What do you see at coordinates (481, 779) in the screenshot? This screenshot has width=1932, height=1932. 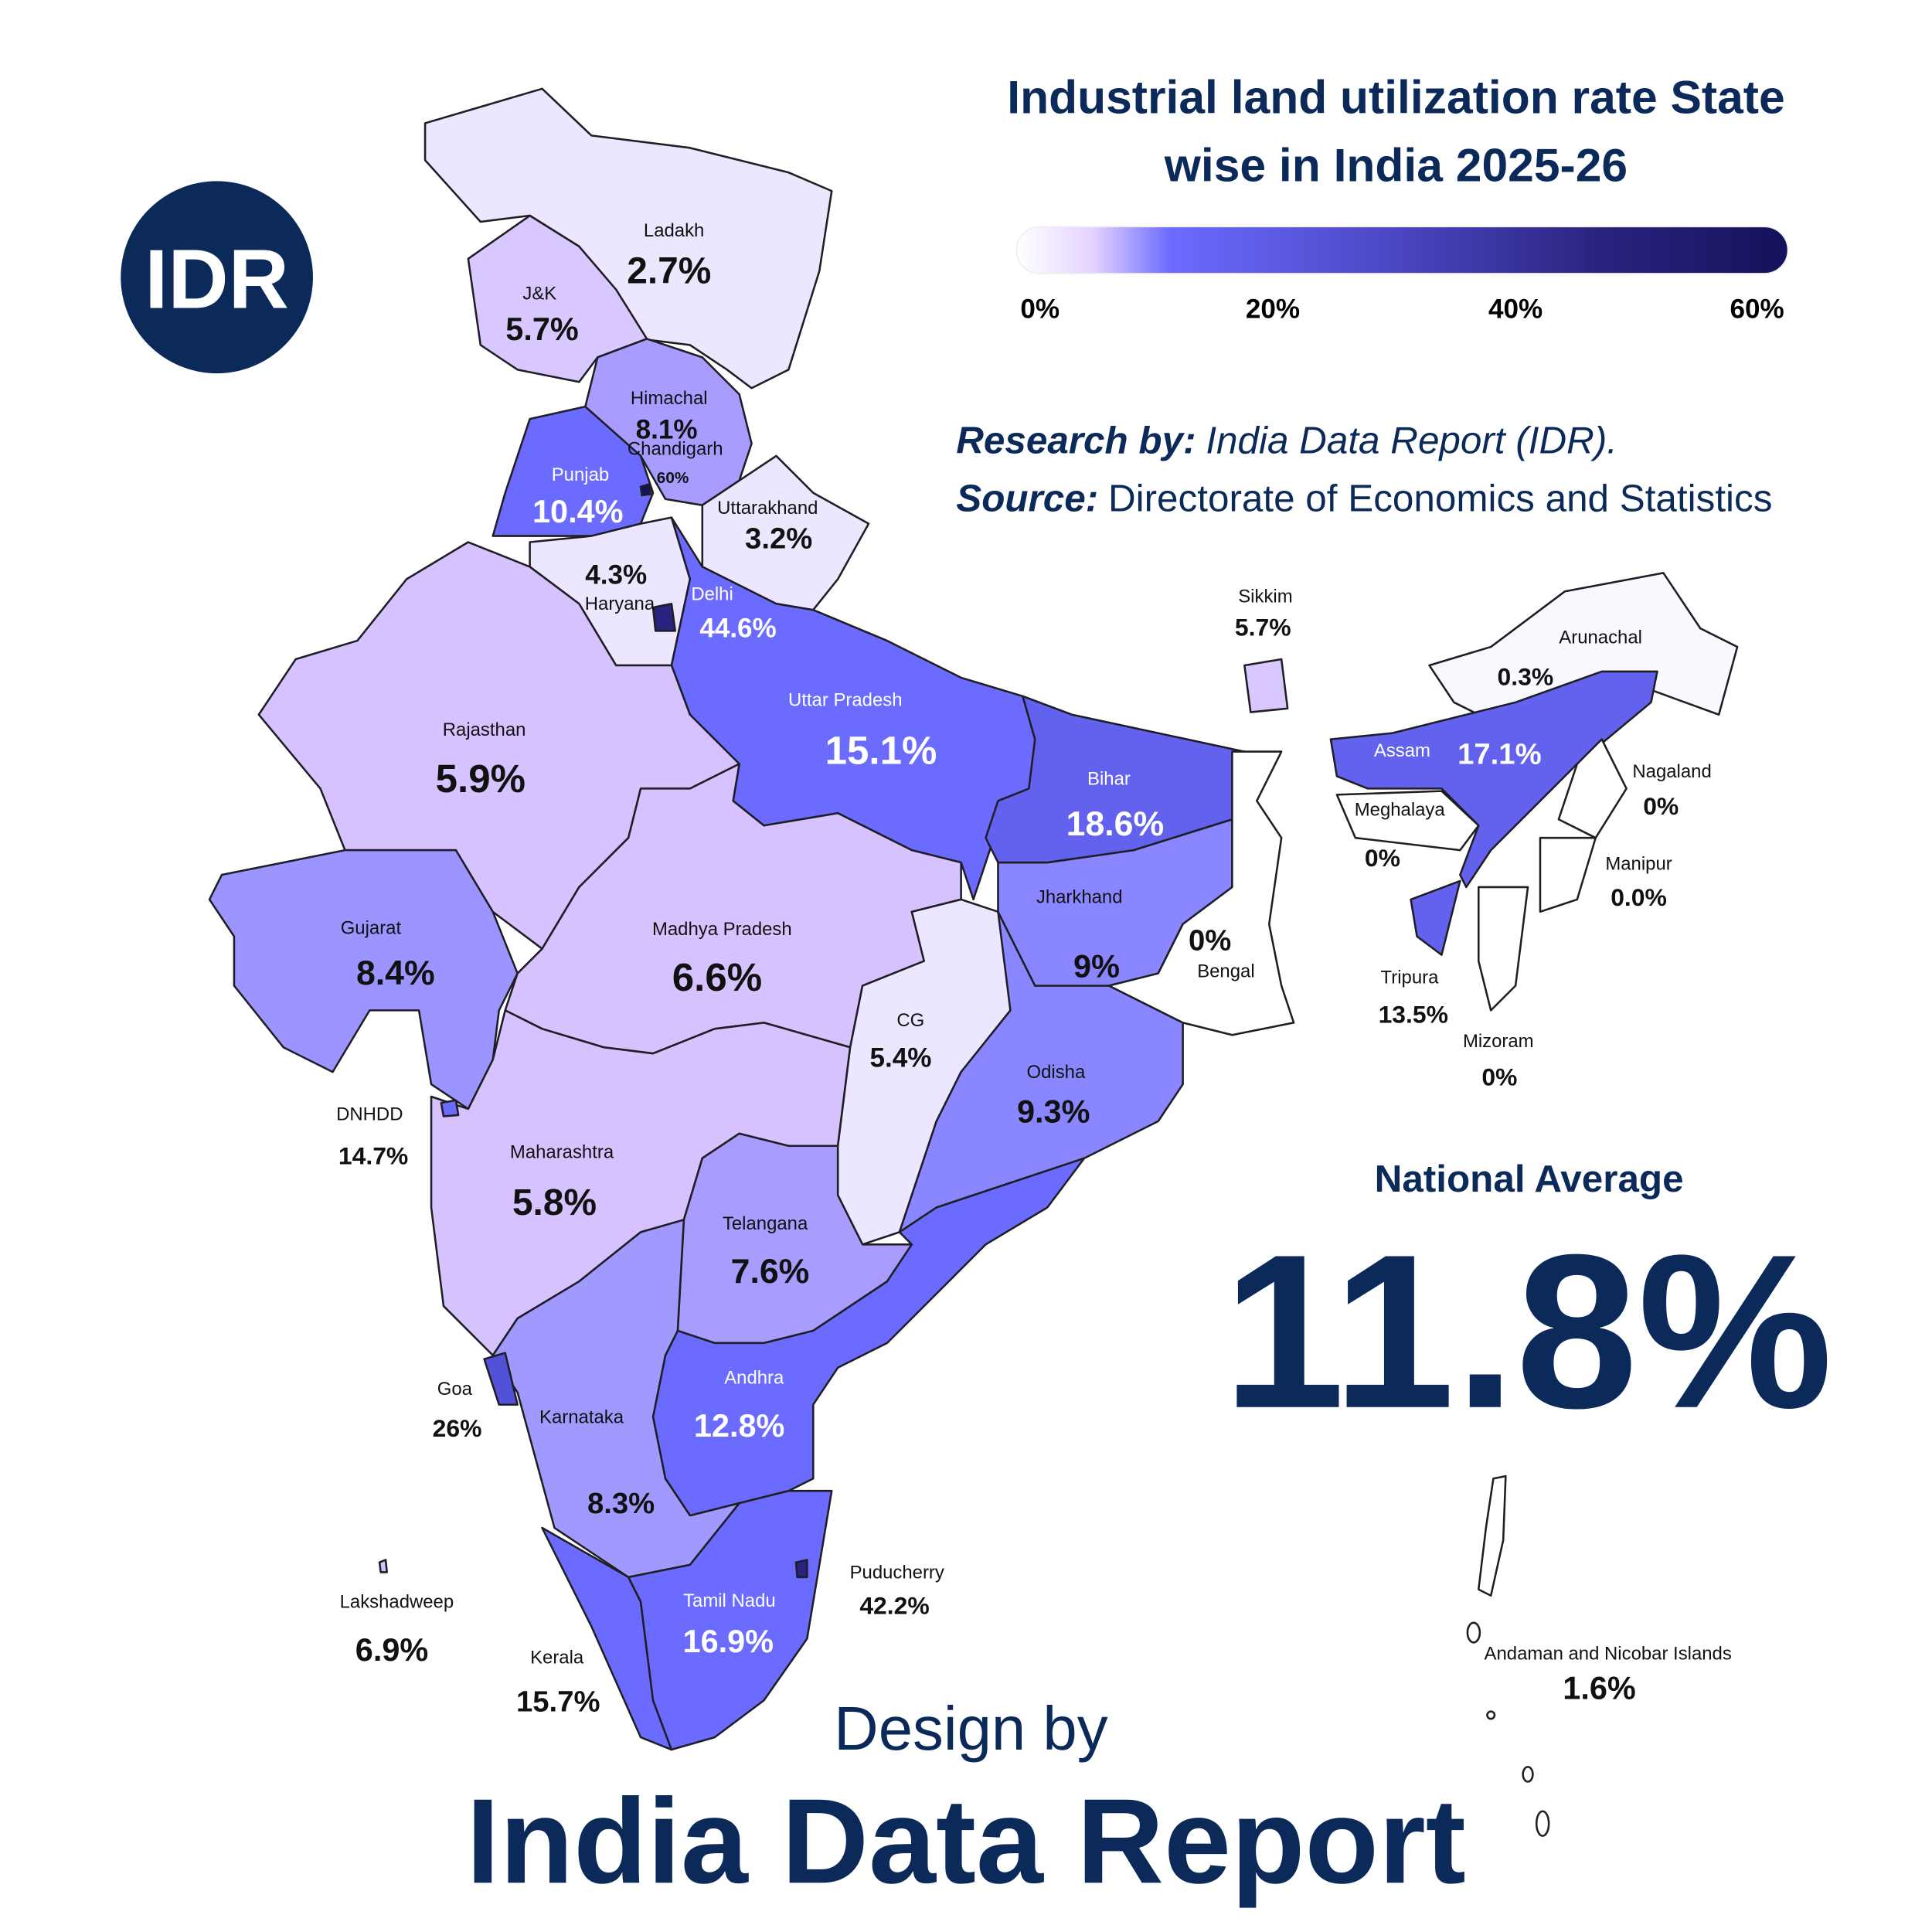 I see `state-value-rajasthan: 5.9%` at bounding box center [481, 779].